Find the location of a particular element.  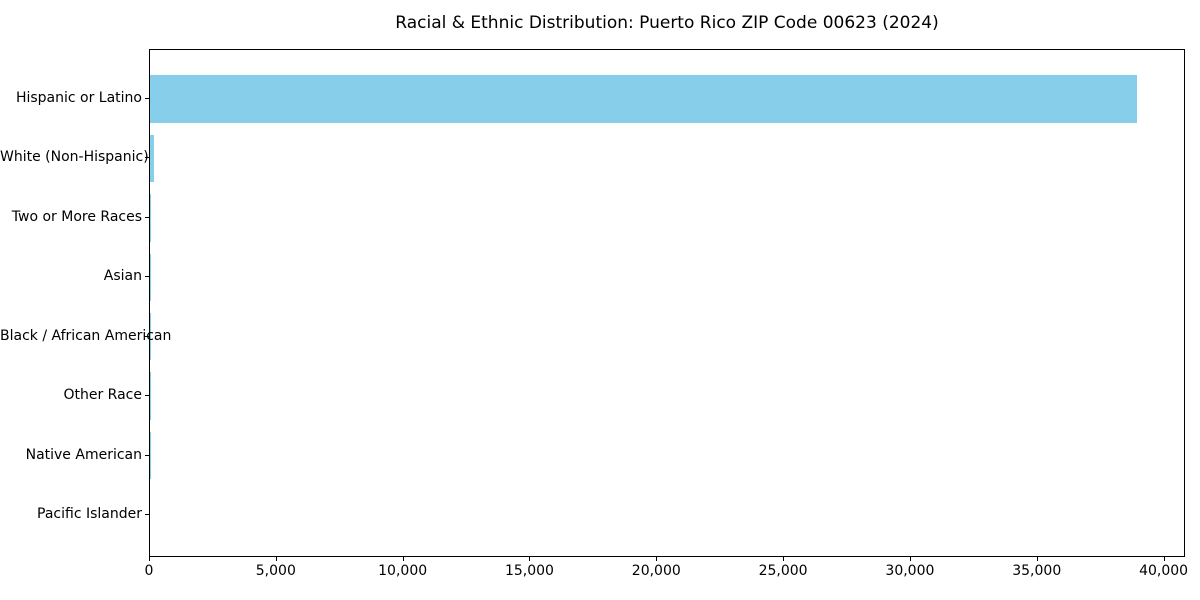

x-tick-label: 10,000 is located at coordinates (403, 571).